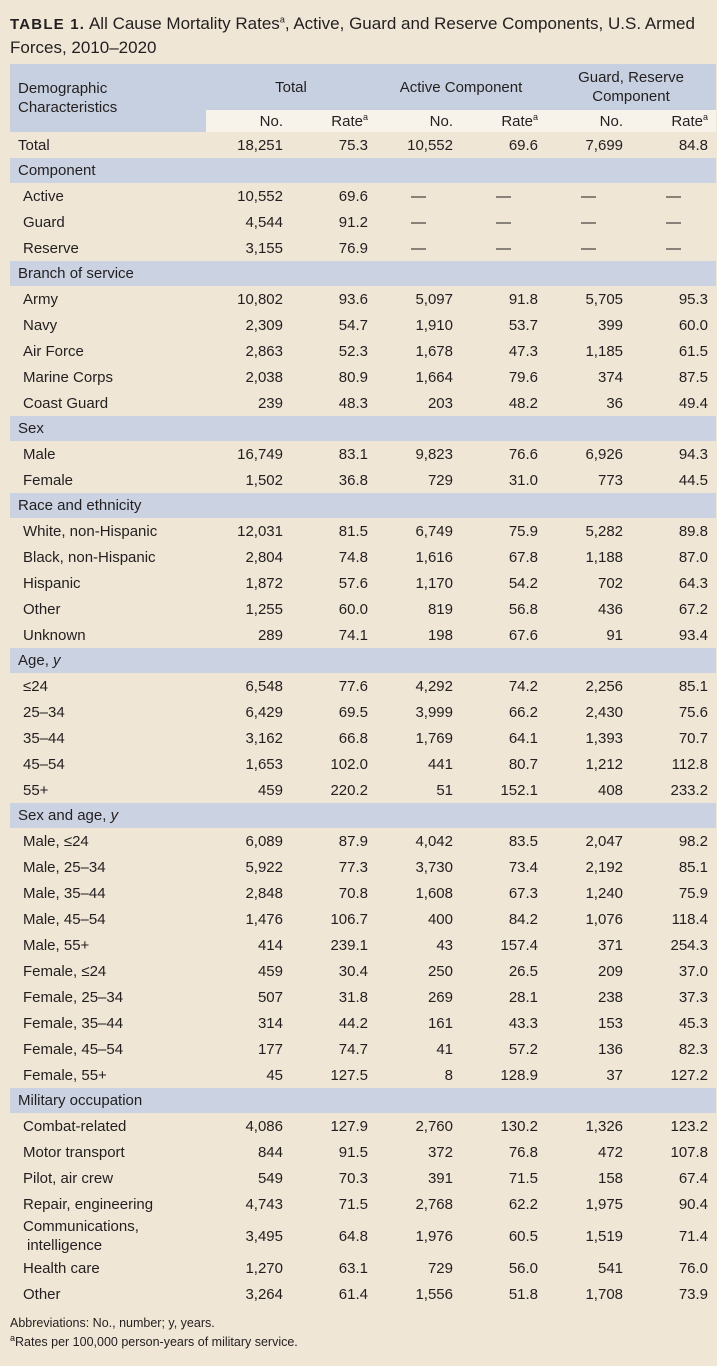 Image resolution: width=717 pixels, height=1366 pixels. What do you see at coordinates (65, 1245) in the screenshot?
I see `row-label-line2: intelligence` at bounding box center [65, 1245].